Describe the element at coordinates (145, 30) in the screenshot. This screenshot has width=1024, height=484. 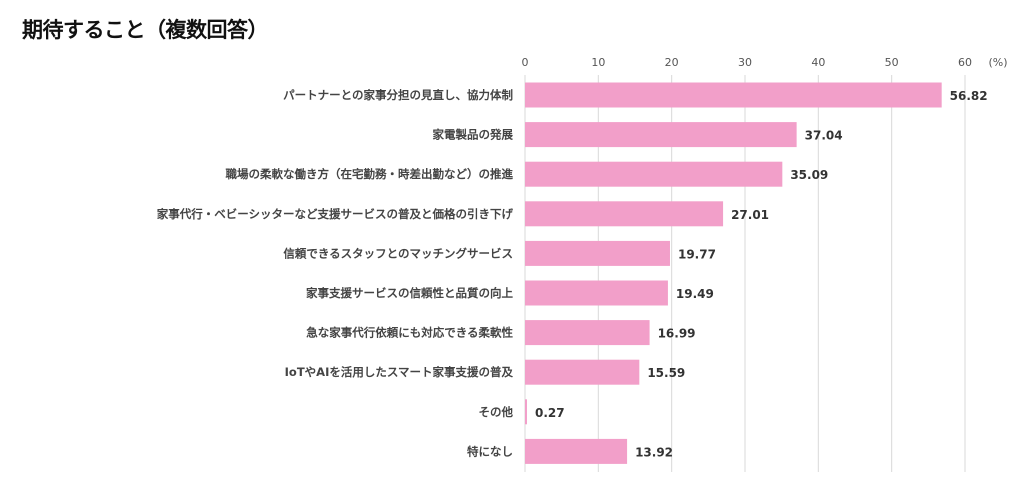
I see `chart-title: 期待すること（複数回答）` at that location.